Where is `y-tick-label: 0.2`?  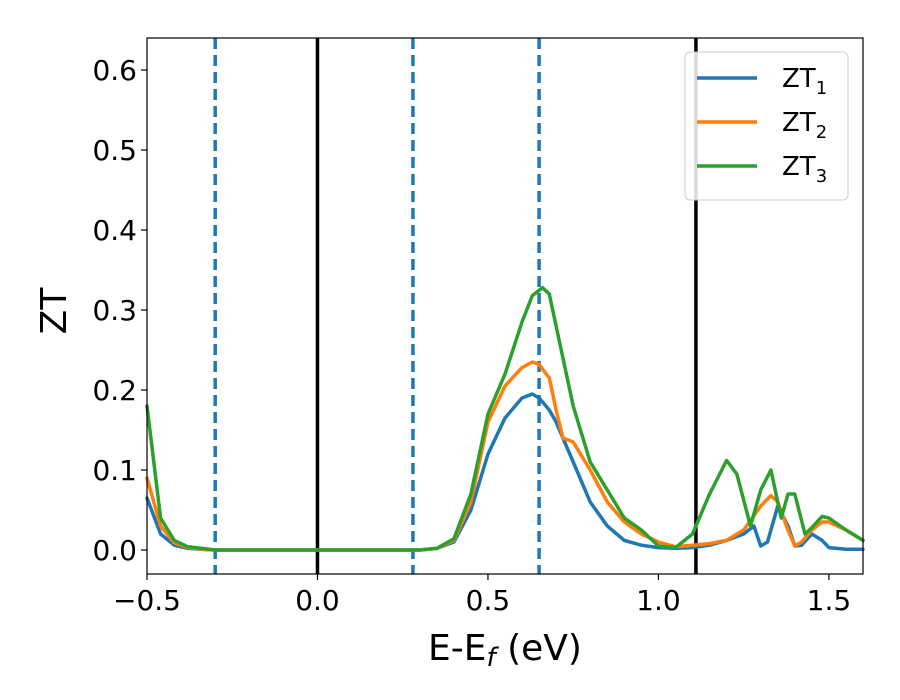
y-tick-label: 0.2 is located at coordinates (114, 390).